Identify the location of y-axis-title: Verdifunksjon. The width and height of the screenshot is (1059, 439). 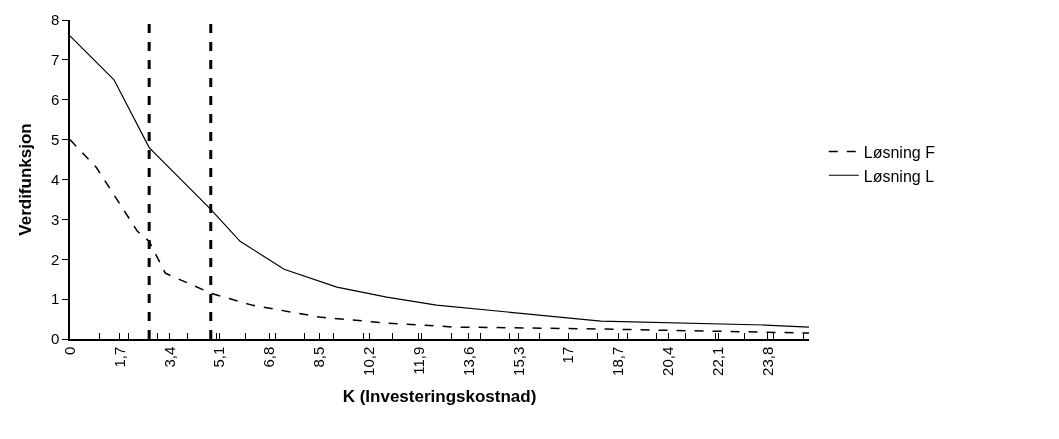
(25, 179).